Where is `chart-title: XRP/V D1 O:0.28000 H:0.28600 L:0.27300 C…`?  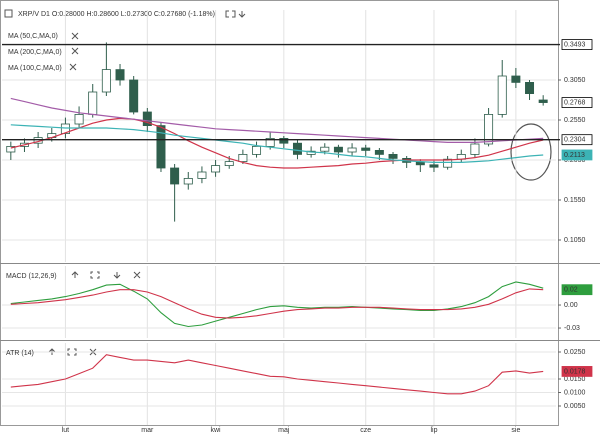 chart-title: XRP/V D1 O:0.28000 H:0.28600 L:0.27300 C… is located at coordinates (116, 14).